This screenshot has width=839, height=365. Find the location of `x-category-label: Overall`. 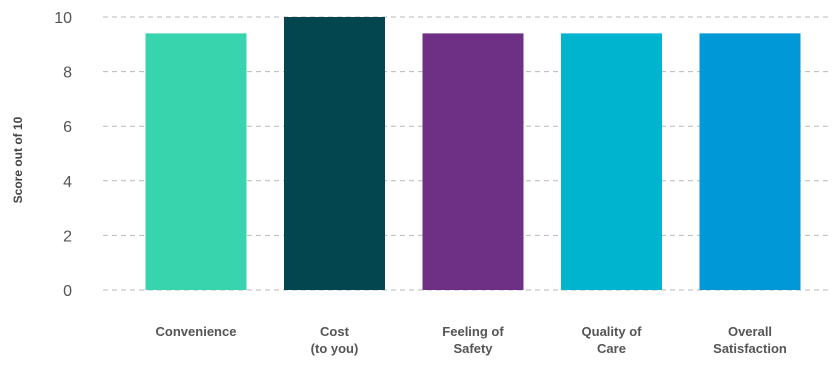

x-category-label: Overall is located at coordinates (750, 331).